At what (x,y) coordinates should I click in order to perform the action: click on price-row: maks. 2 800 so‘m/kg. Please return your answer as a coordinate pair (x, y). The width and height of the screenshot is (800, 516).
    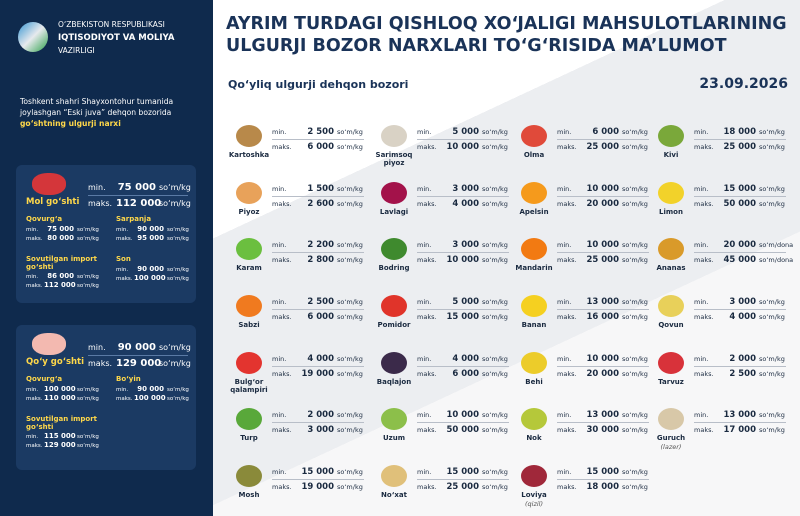
    Looking at the image, I should click on (317, 260).